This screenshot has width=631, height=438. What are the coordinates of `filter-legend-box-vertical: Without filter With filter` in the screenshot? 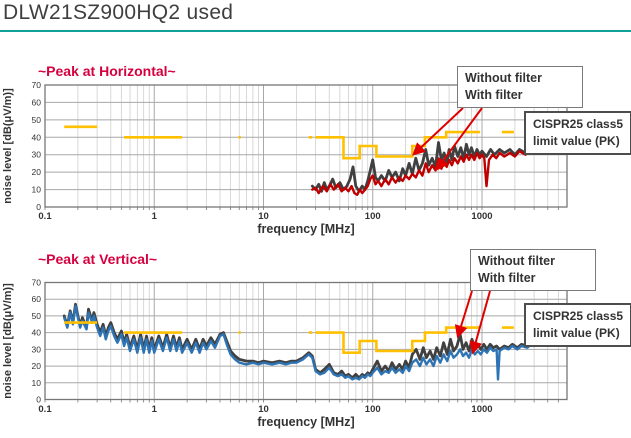 It's located at (533, 270).